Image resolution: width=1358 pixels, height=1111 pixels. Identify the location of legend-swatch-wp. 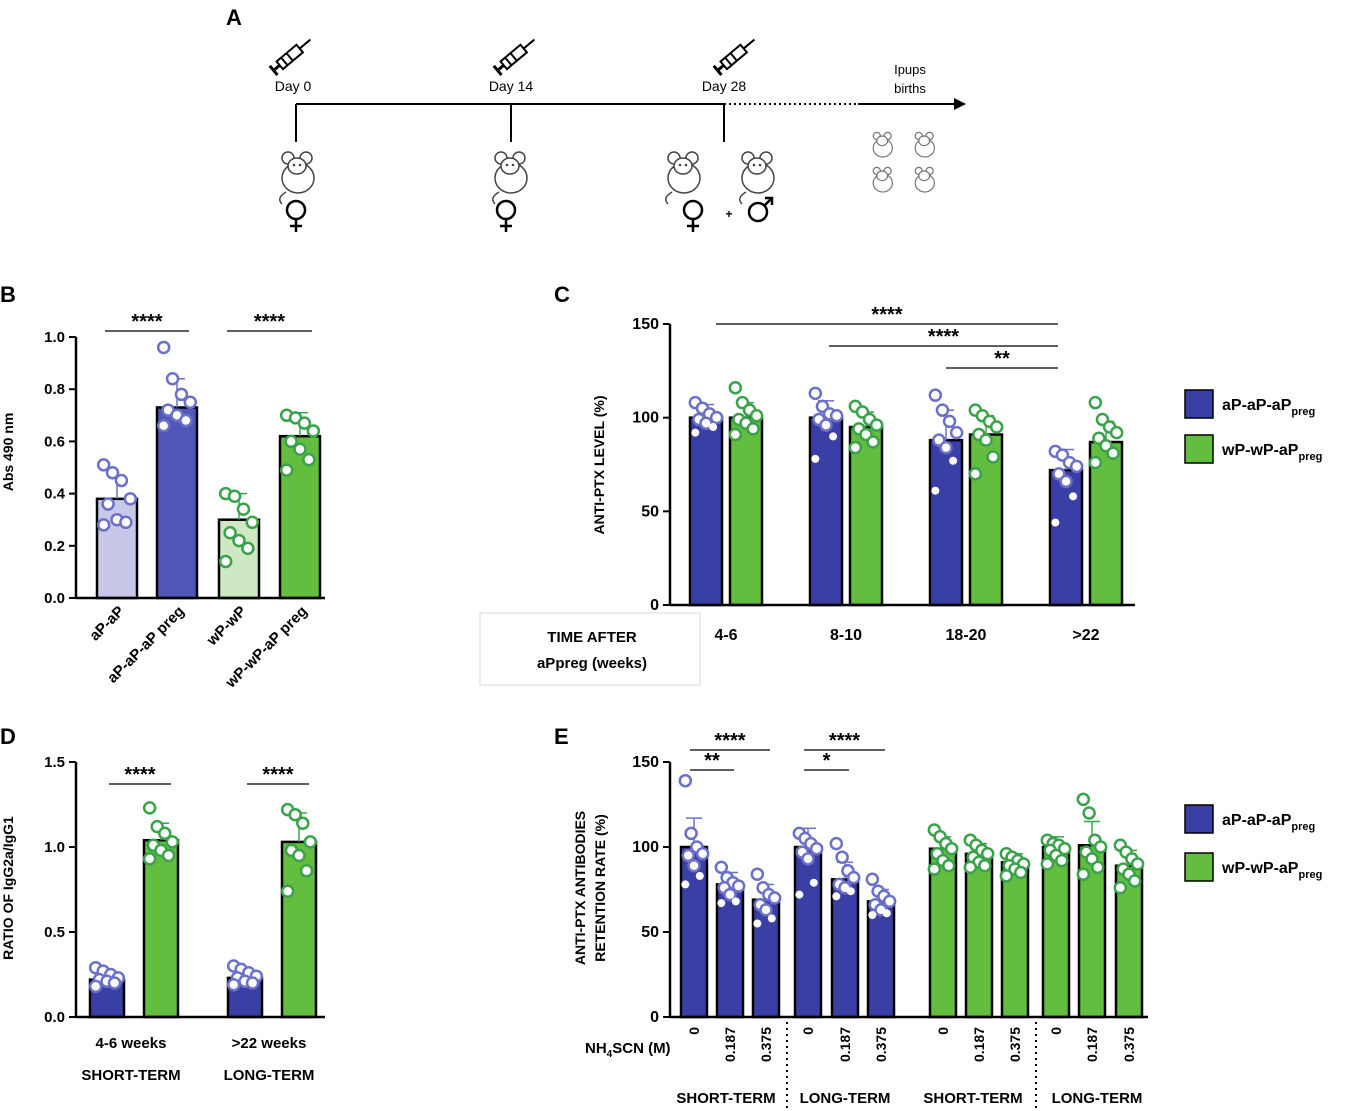
(1199, 867).